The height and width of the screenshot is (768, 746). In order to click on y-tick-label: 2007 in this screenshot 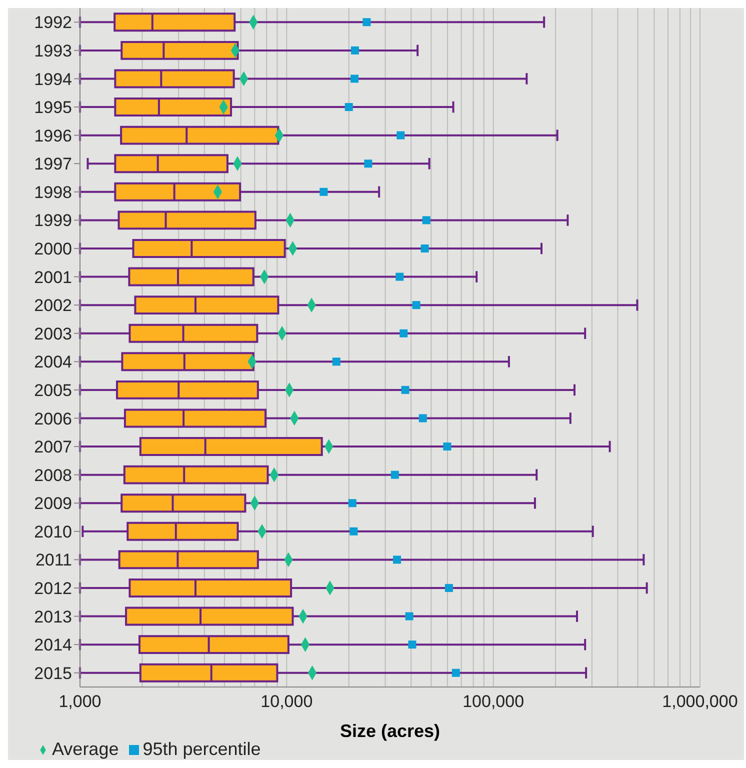, I will do `click(53, 447)`.